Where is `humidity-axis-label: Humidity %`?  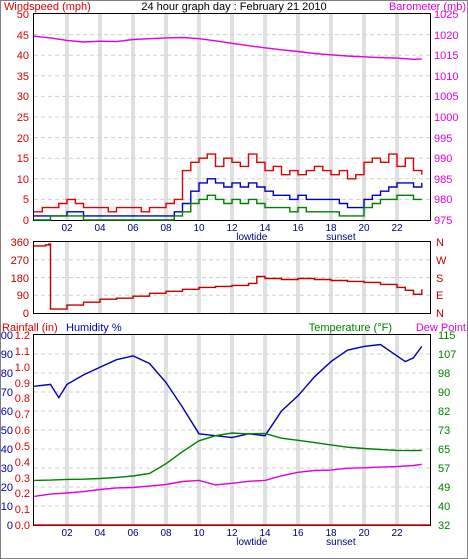
humidity-axis-label: Humidity % is located at coordinates (94, 328).